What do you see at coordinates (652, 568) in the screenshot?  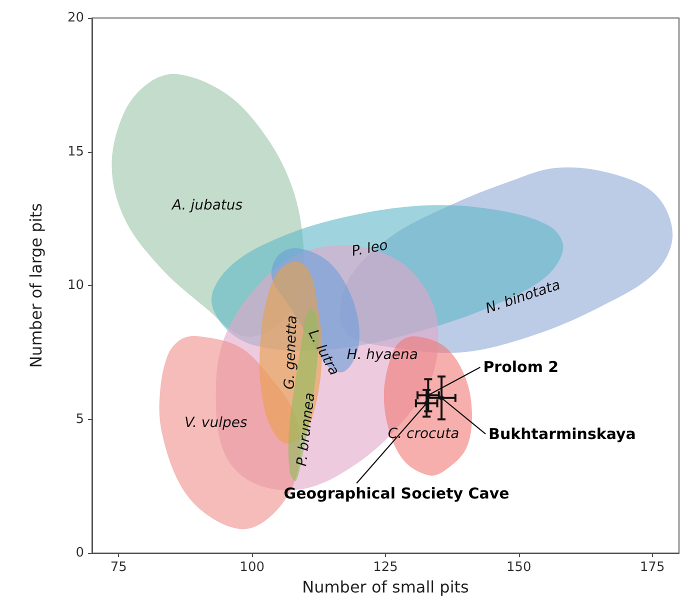 I see `x-tick-label: 175` at bounding box center [652, 568].